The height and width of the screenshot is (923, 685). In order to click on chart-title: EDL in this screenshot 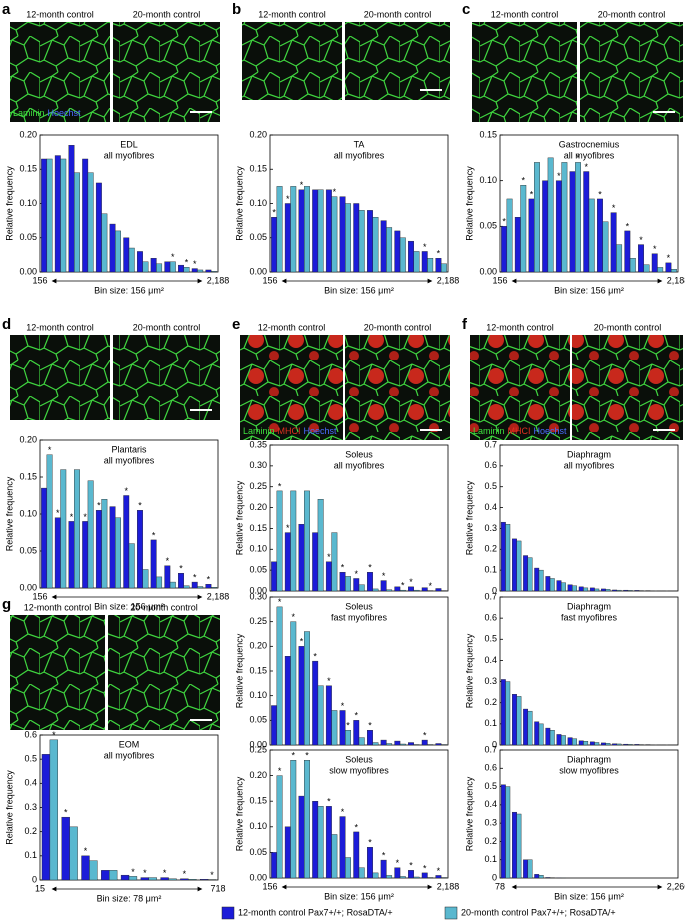, I will do `click(129, 144)`.